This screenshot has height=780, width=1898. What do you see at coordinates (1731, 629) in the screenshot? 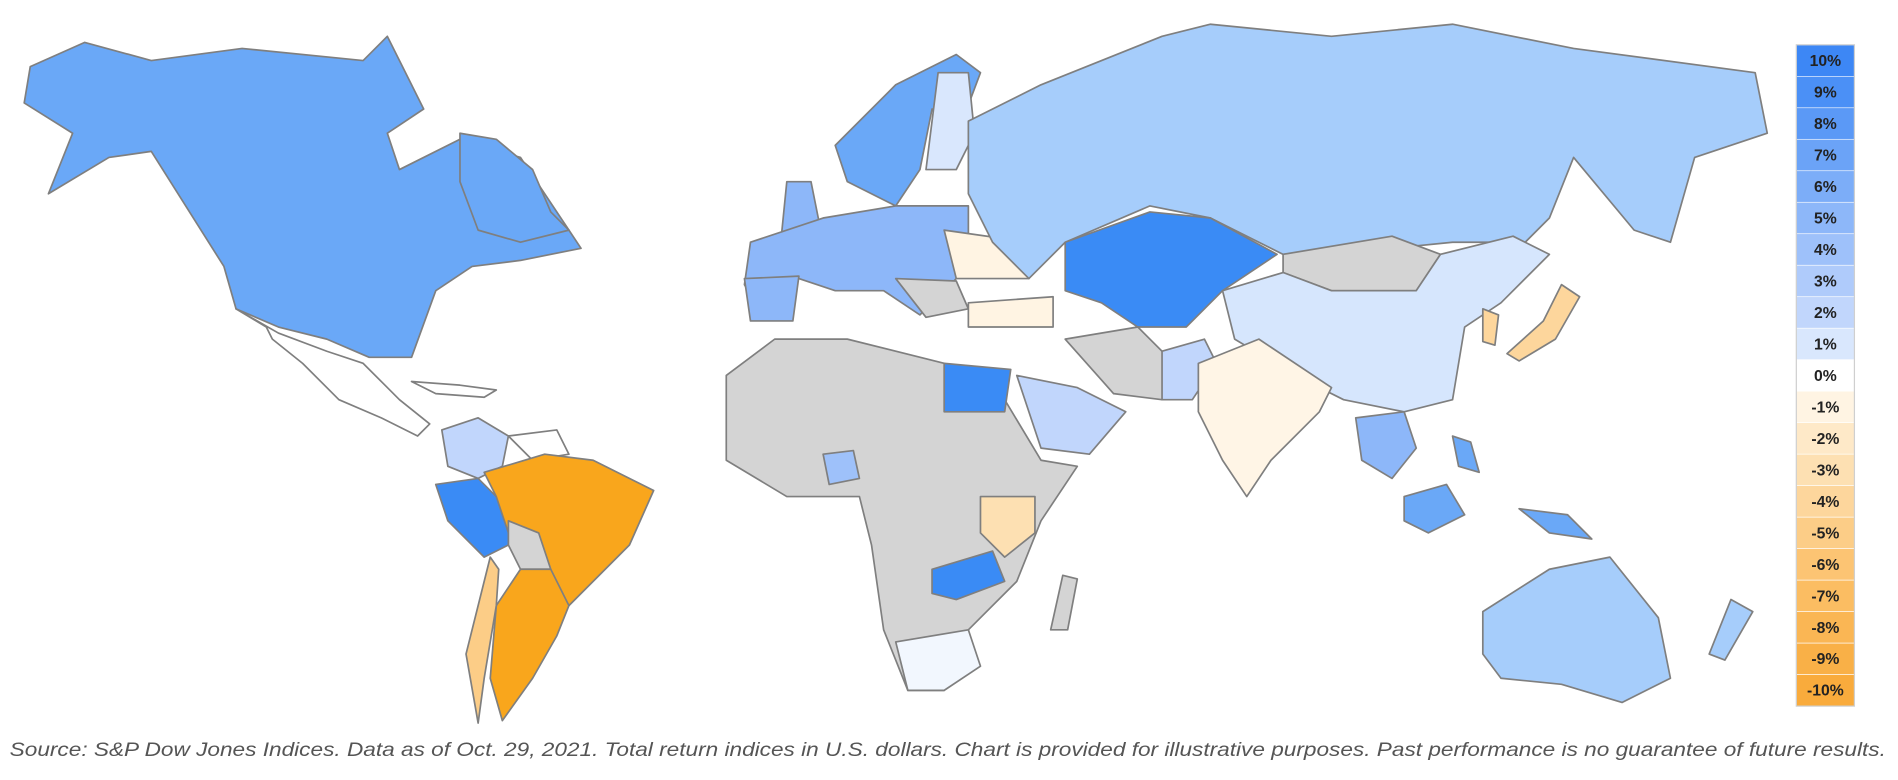
I see `new-zealand` at bounding box center [1731, 629].